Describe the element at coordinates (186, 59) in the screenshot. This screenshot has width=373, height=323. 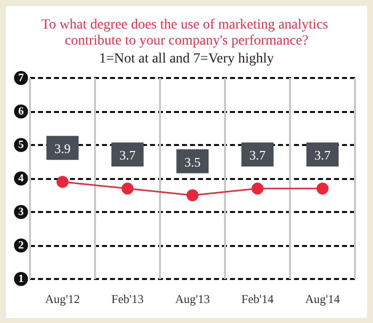
I see `chart-subtitle: 1=Not at all and 7=Very highly` at that location.